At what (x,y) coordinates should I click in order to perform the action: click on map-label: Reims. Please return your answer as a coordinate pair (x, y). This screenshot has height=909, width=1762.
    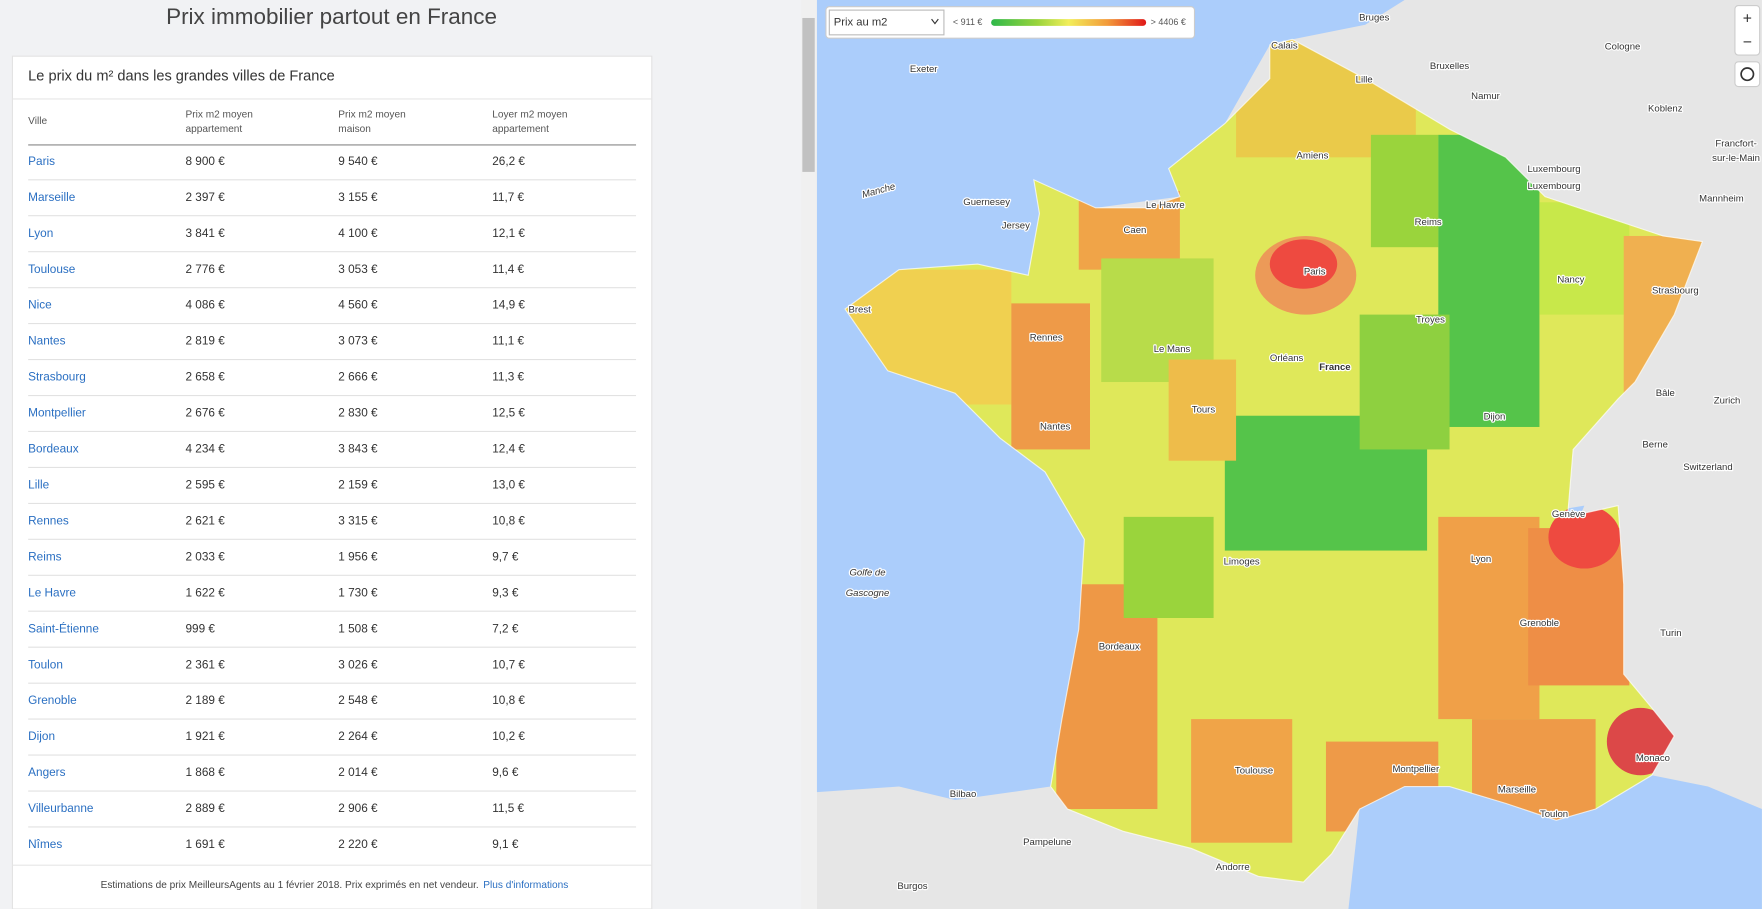
    Looking at the image, I should click on (1428, 222).